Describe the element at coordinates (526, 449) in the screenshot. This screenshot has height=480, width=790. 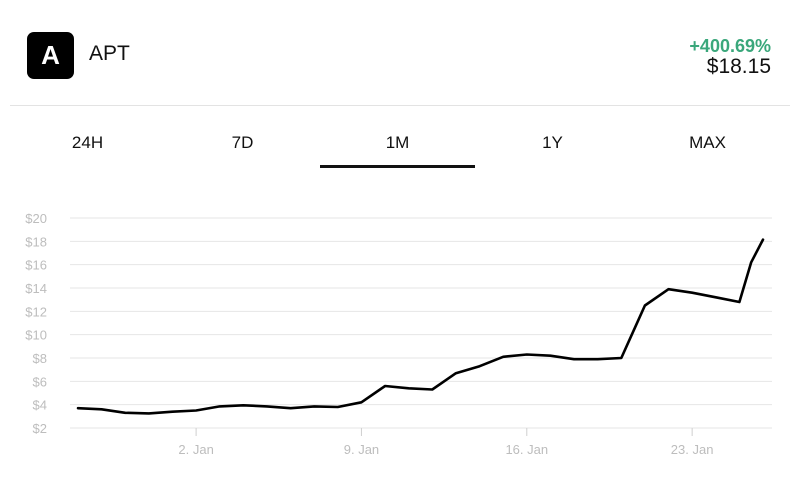
I see `x-tick-label: 16. Jan` at that location.